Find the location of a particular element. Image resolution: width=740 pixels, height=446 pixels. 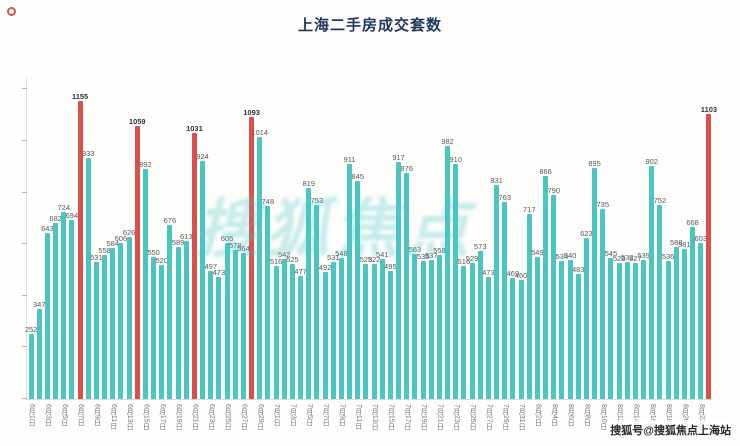

x-axis-label: 8月12日 is located at coordinates (620, 417).